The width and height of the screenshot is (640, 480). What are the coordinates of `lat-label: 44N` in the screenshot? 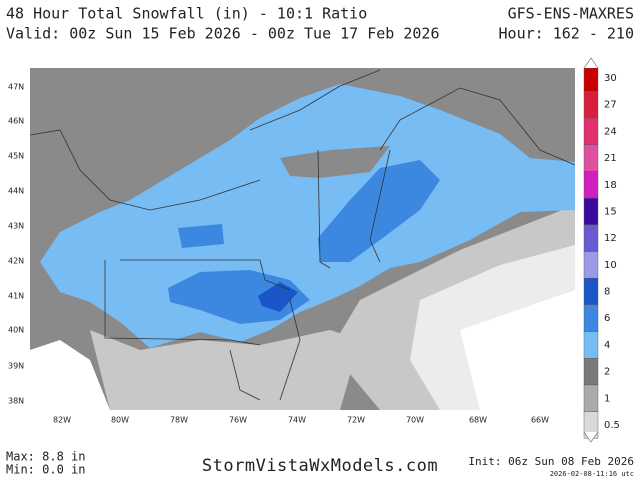 It's located at (16, 191).